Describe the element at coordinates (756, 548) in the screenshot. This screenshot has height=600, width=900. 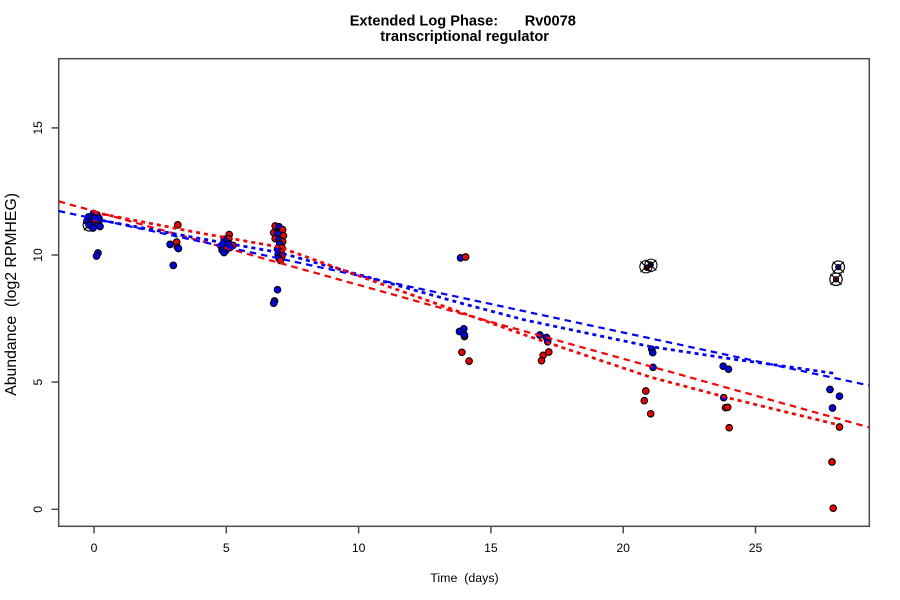
I see `svg-text: 25` at that location.